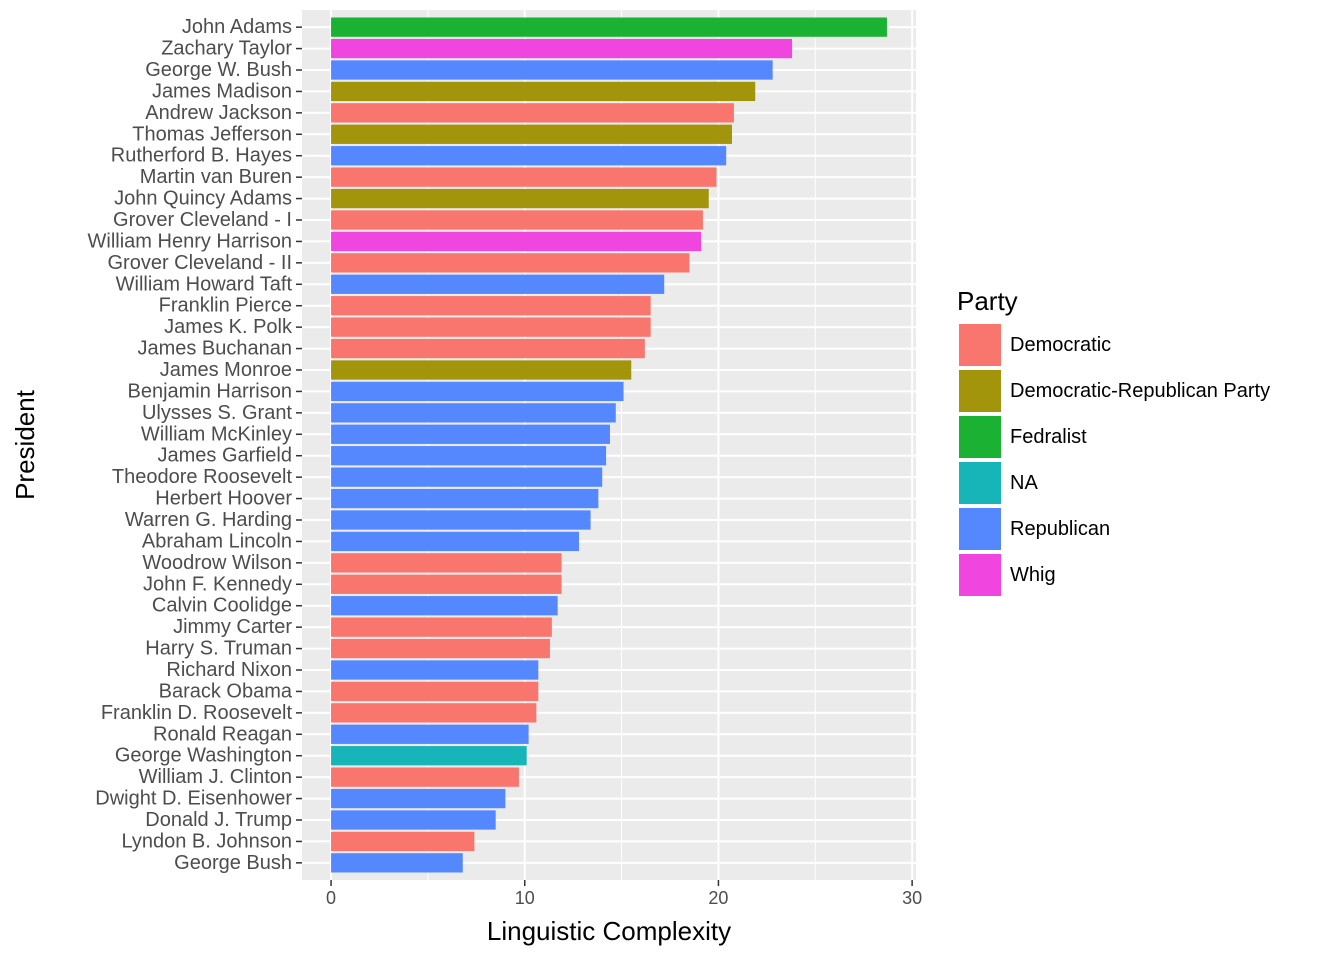 The width and height of the screenshot is (1344, 960). Describe the element at coordinates (232, 627) in the screenshot. I see `y-tick-label: Jimmy Carter` at that location.